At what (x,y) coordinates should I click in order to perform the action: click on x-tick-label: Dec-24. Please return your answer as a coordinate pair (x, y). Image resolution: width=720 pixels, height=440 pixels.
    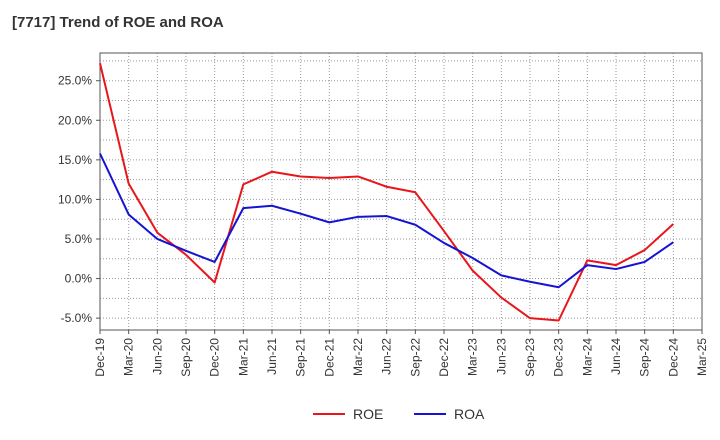
    Looking at the image, I should click on (673, 357).